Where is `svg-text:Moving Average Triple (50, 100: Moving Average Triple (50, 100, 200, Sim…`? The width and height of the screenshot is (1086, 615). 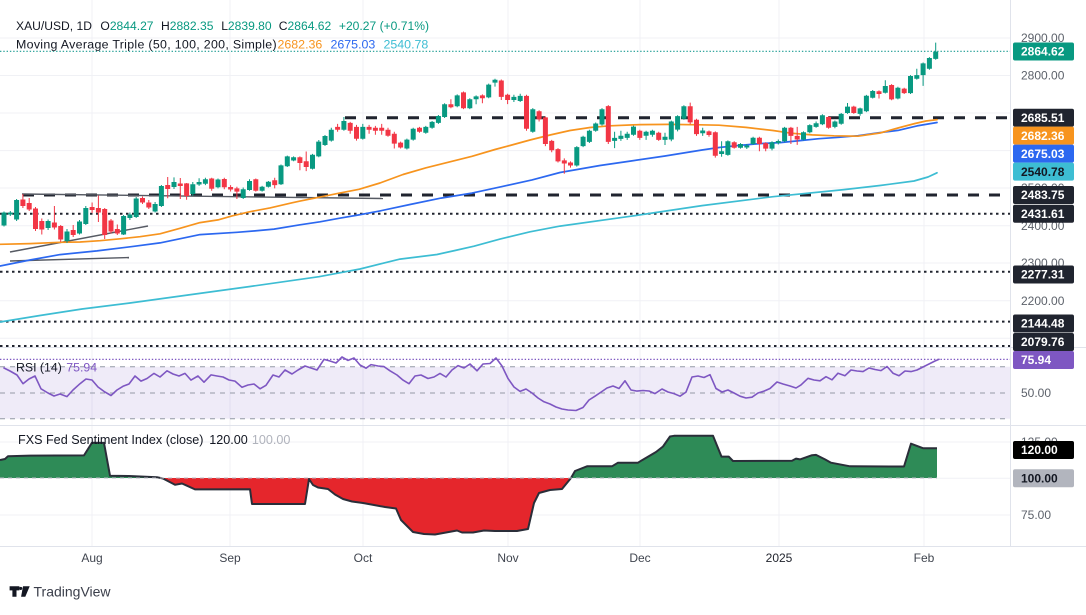 svg-text:Moving Average Triple (50, 100: Moving Average Triple (50, 100, 200, Sim… is located at coordinates (146, 45).